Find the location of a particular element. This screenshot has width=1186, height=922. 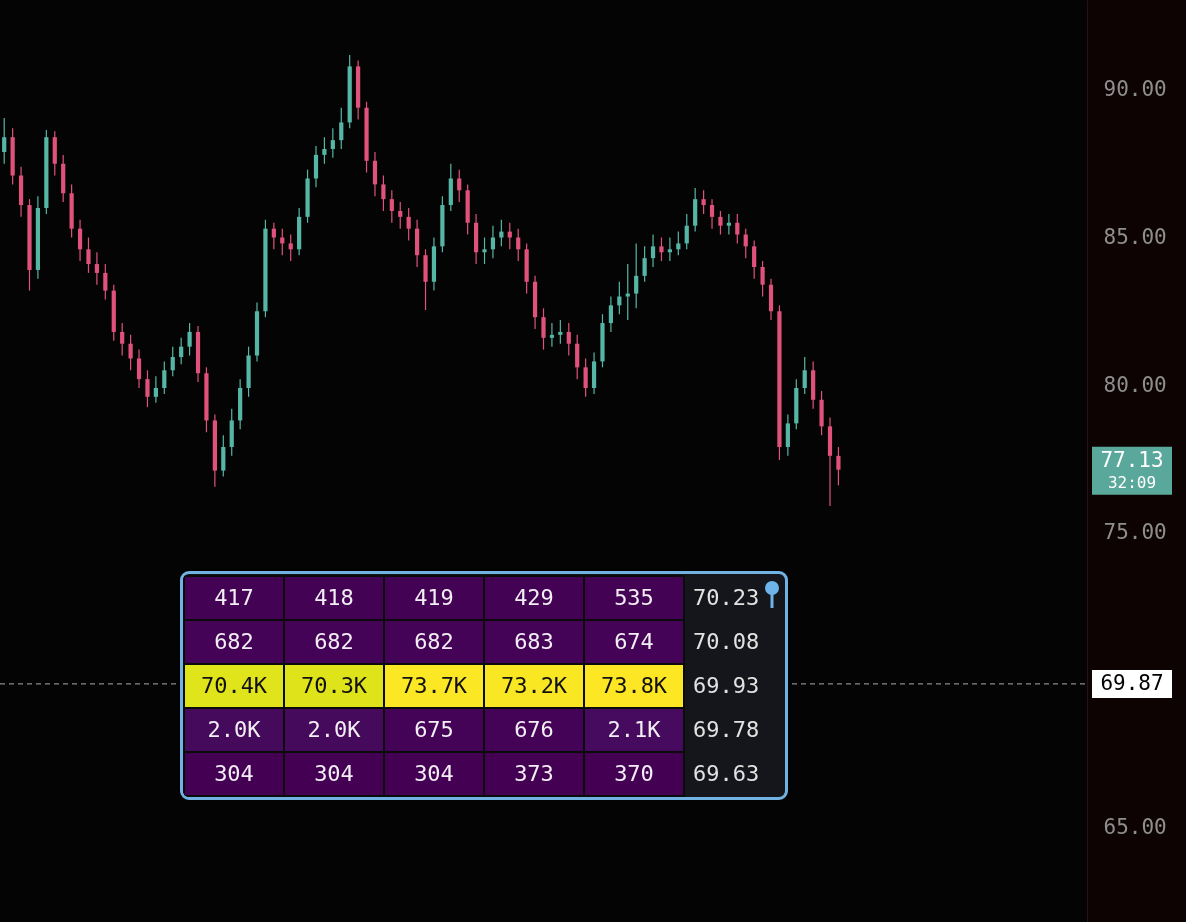

data-label: 70.3K is located at coordinates (334, 685).